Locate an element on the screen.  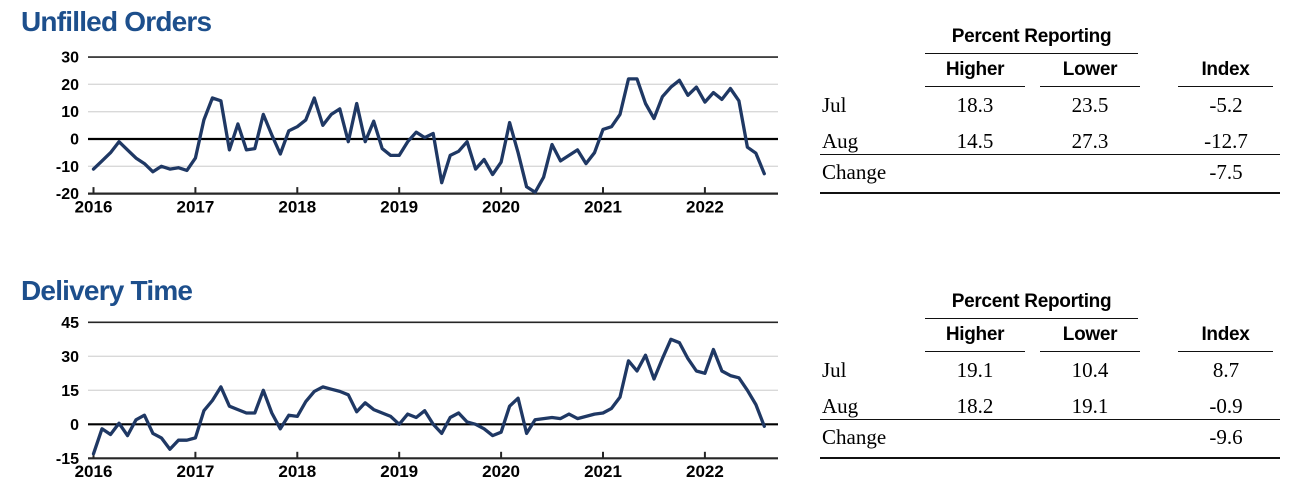
data-line-unfilled-orders is located at coordinates (428, 135).